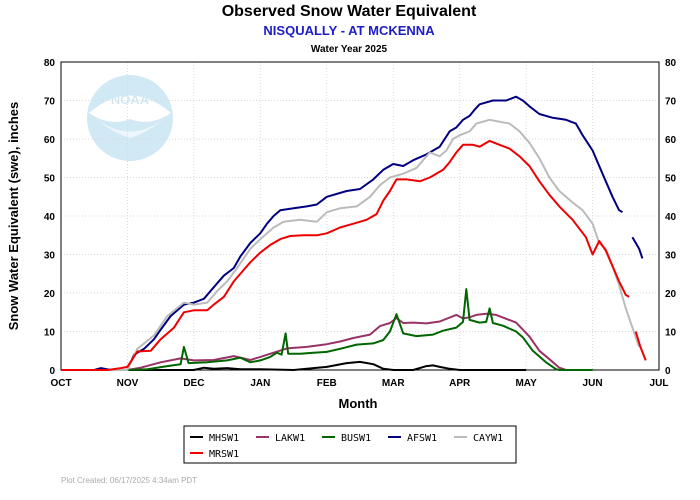 This screenshot has height=500, width=700. I want to click on y-tick-label-left: 0, so click(52, 371).